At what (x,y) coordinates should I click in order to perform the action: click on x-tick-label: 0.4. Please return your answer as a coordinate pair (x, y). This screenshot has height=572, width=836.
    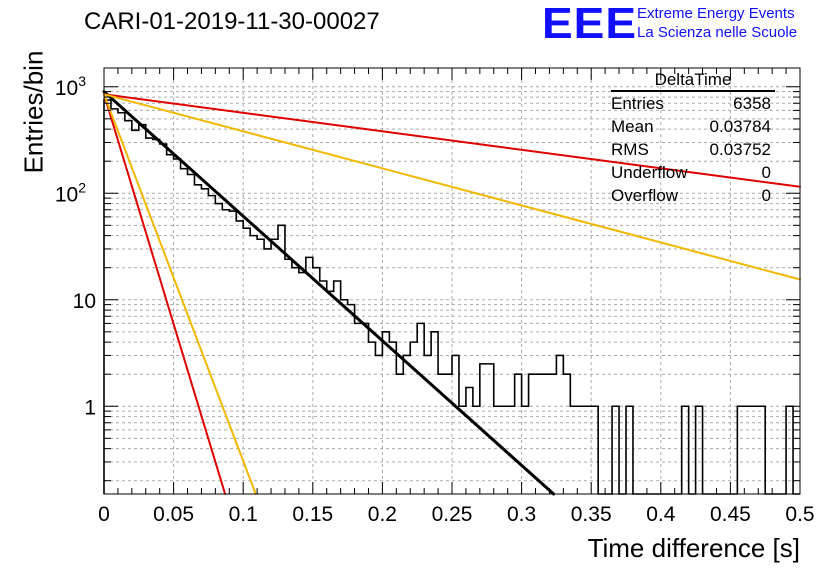
    Looking at the image, I should click on (661, 514).